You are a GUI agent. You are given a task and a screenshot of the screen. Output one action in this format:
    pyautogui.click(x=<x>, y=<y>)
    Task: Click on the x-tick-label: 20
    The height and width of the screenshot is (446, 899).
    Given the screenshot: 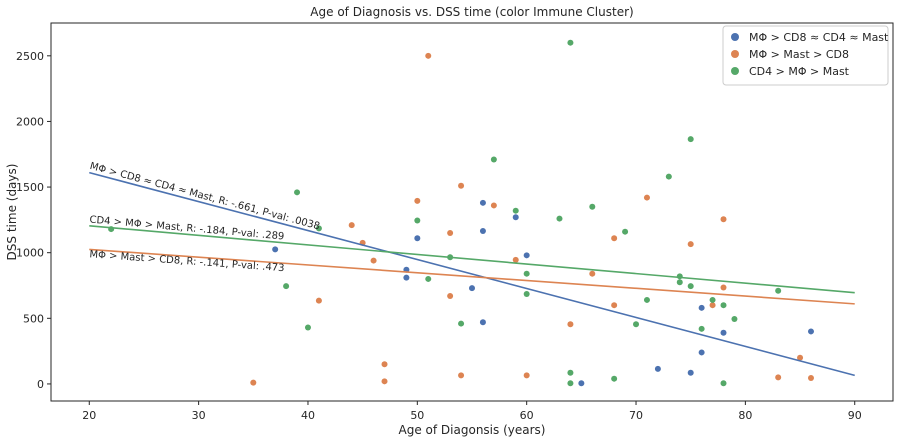 What is the action you would take?
    pyautogui.click(x=89, y=415)
    